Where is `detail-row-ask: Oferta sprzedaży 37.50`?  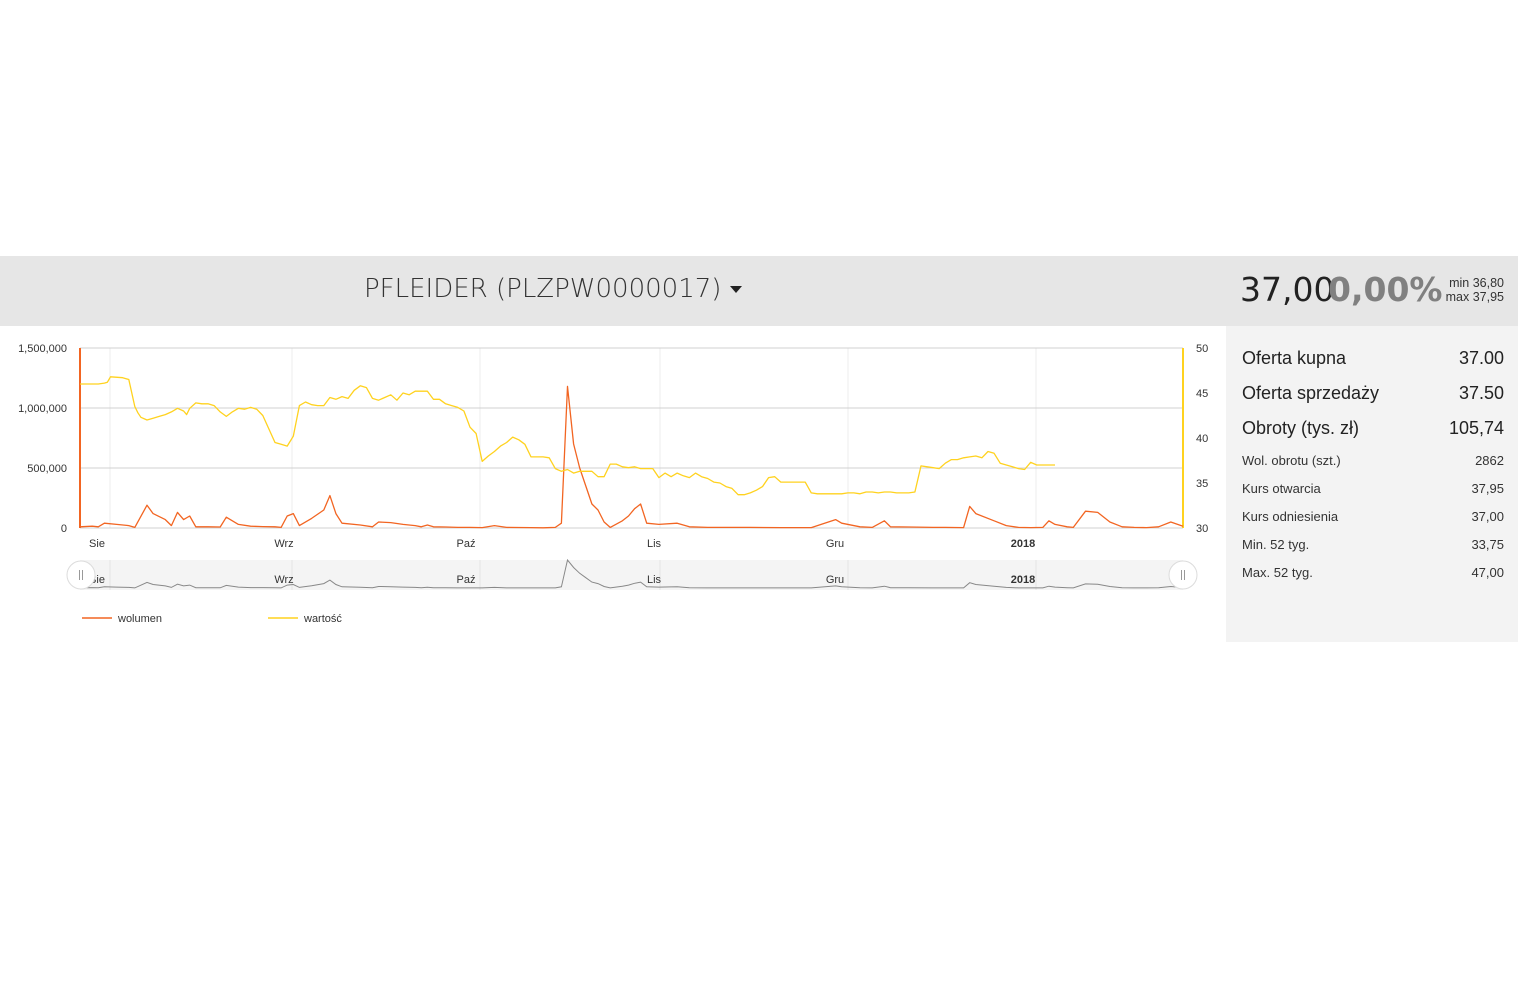 detail-row-ask: Oferta sprzedaży 37.50 is located at coordinates (1373, 393).